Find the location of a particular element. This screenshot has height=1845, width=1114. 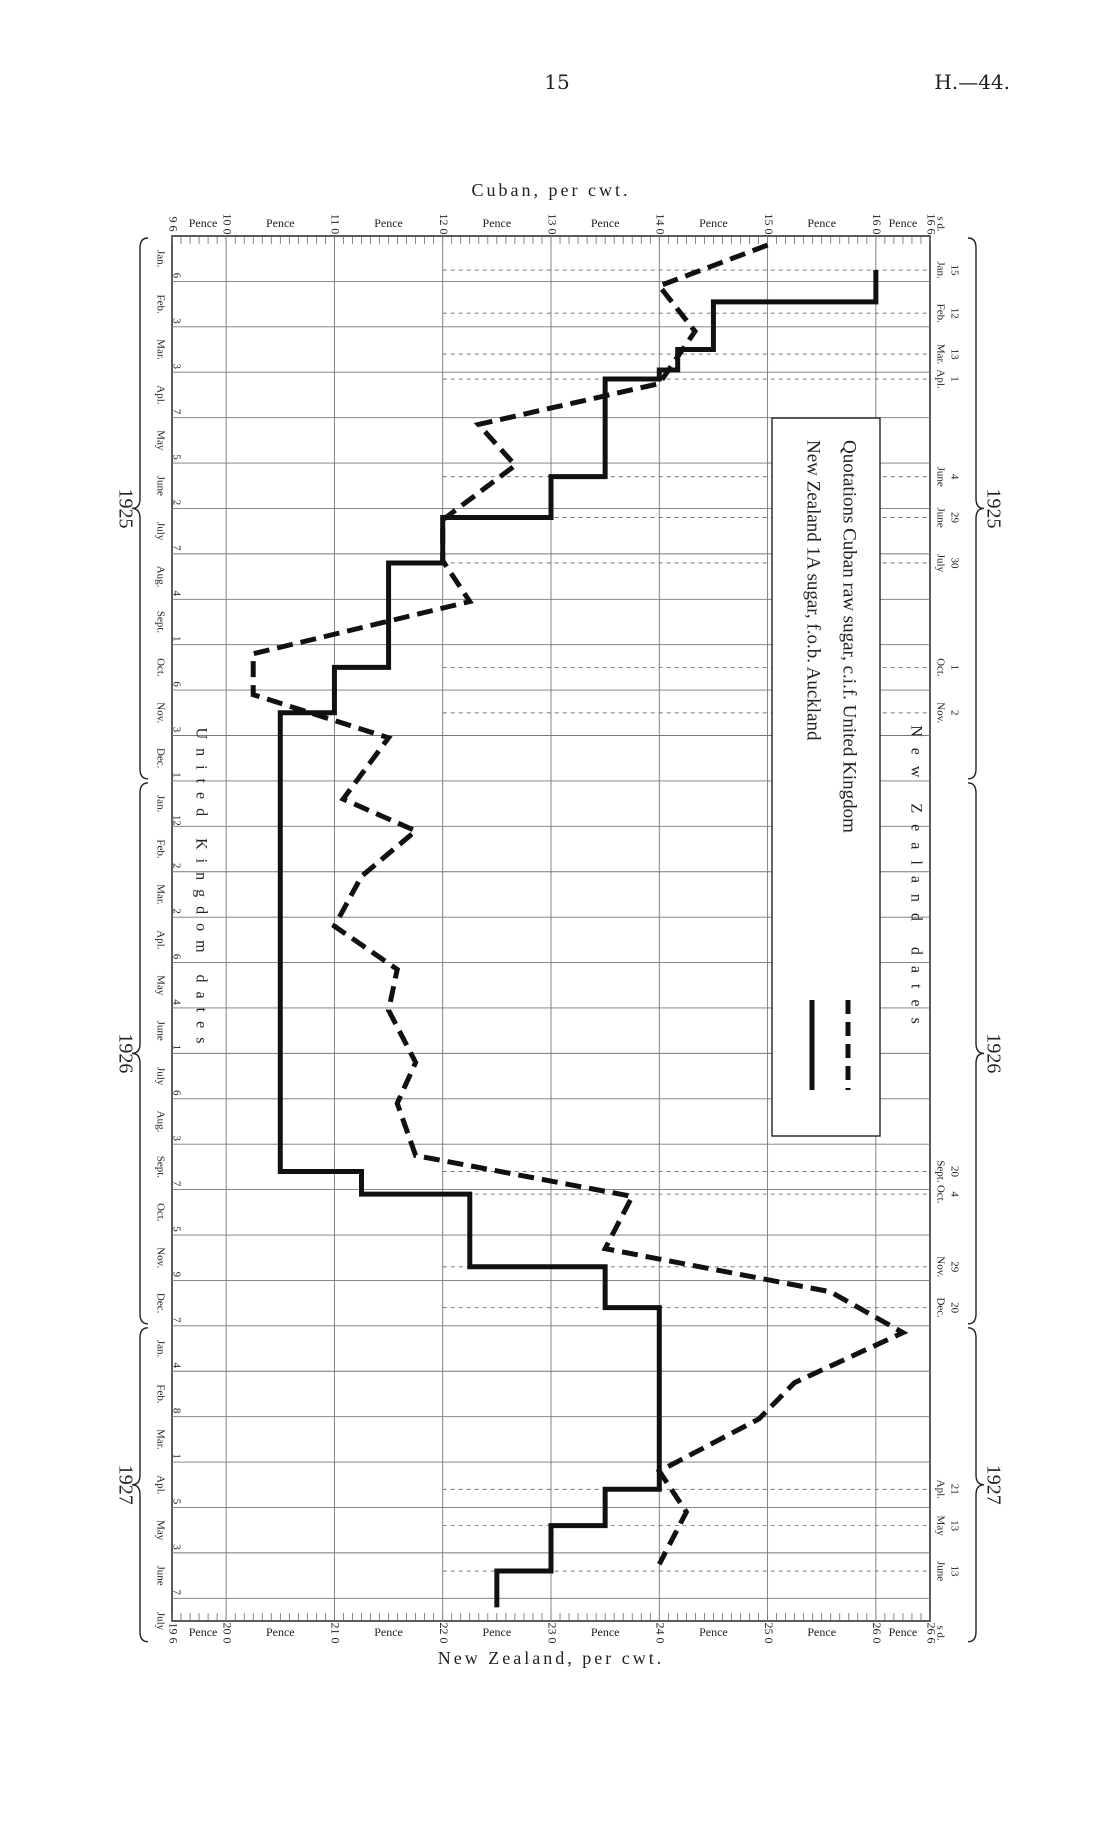

uk-day-label: 4 is located at coordinates (176, 1365).